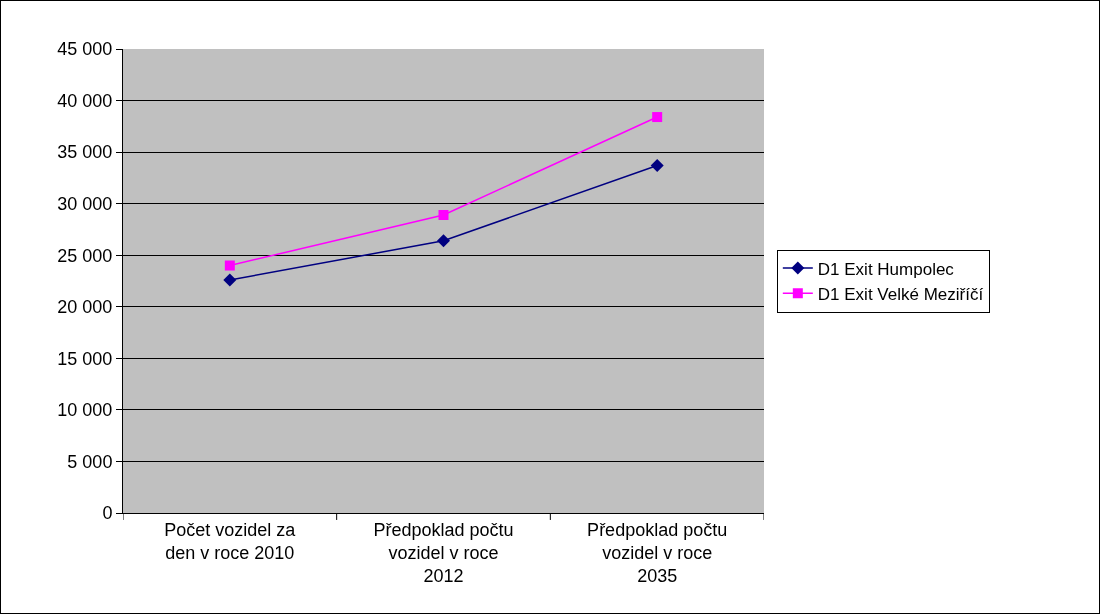  What do you see at coordinates (230, 541) in the screenshot?
I see `x-tick-label: Počet vozidel za den v roce 2010` at bounding box center [230, 541].